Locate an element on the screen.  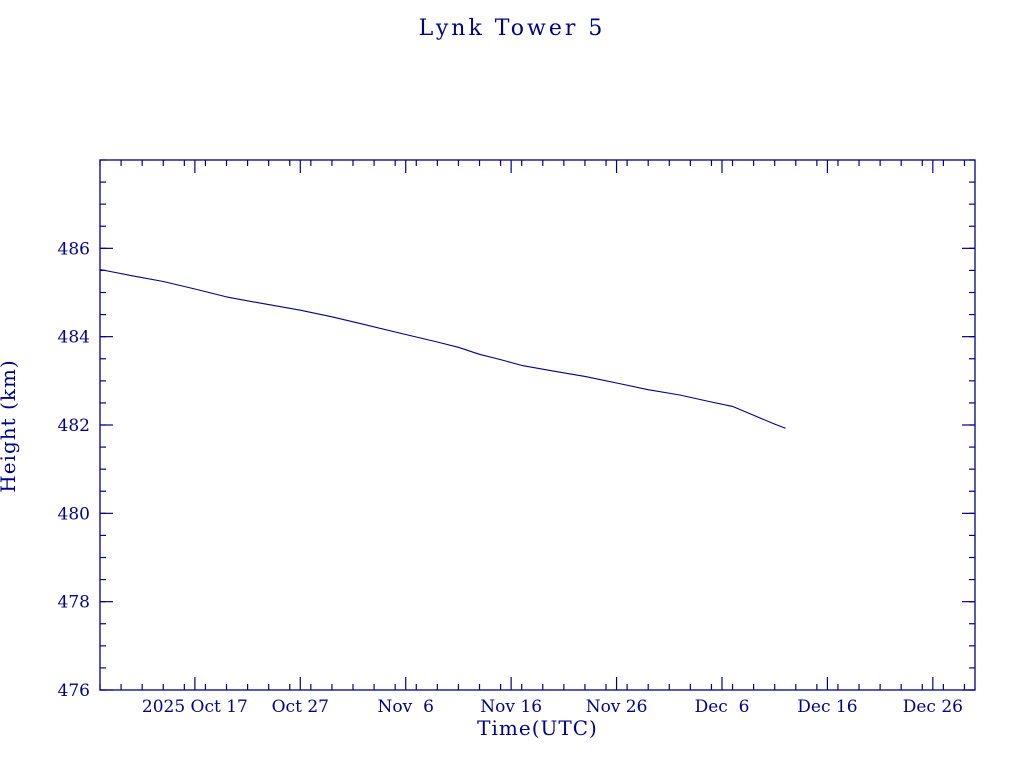
x-tick-label: Nov 6 is located at coordinates (406, 707).